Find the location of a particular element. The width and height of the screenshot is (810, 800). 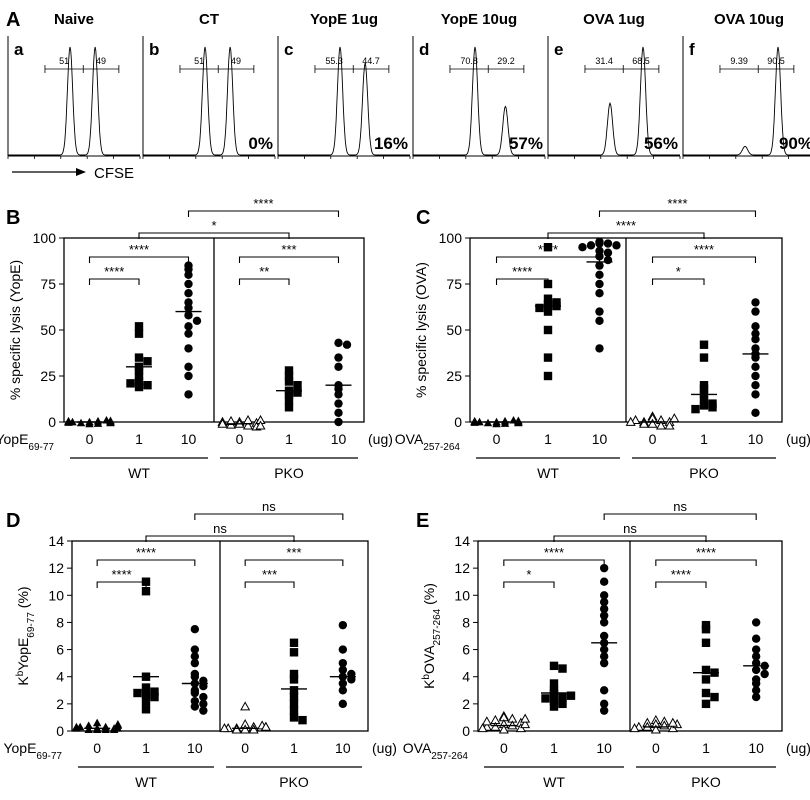

histogram-title: CT is located at coordinates (209, 19).